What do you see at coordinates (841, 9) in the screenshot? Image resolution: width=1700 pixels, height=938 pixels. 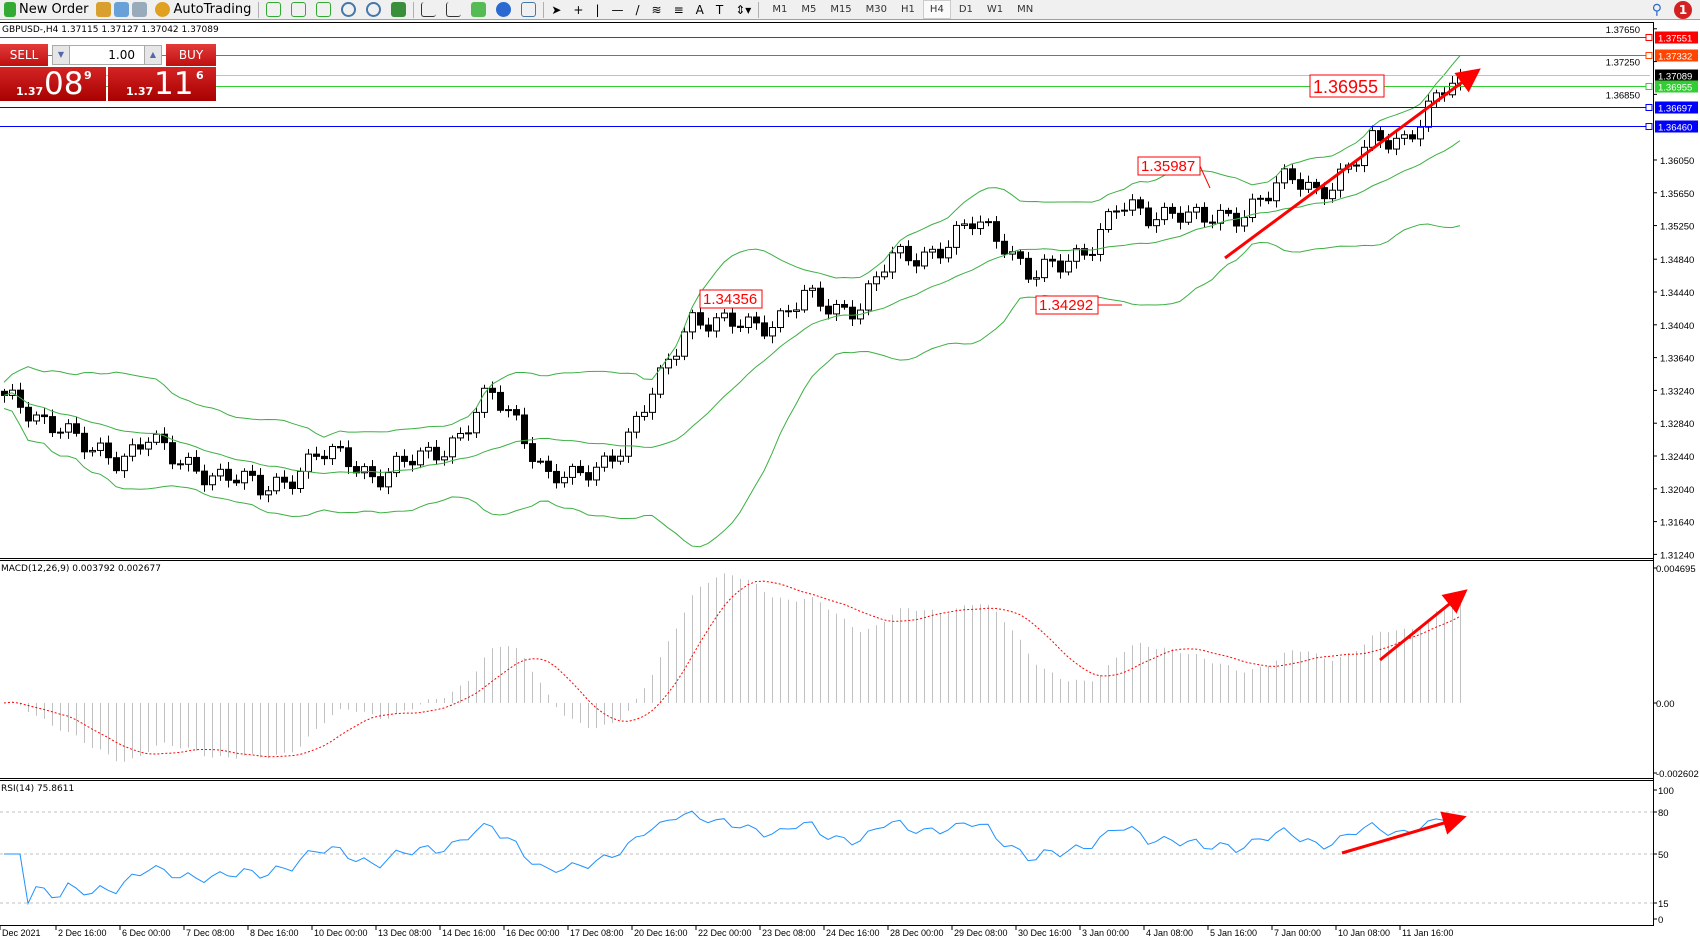 I see `timeframe-m15: M15` at bounding box center [841, 9].